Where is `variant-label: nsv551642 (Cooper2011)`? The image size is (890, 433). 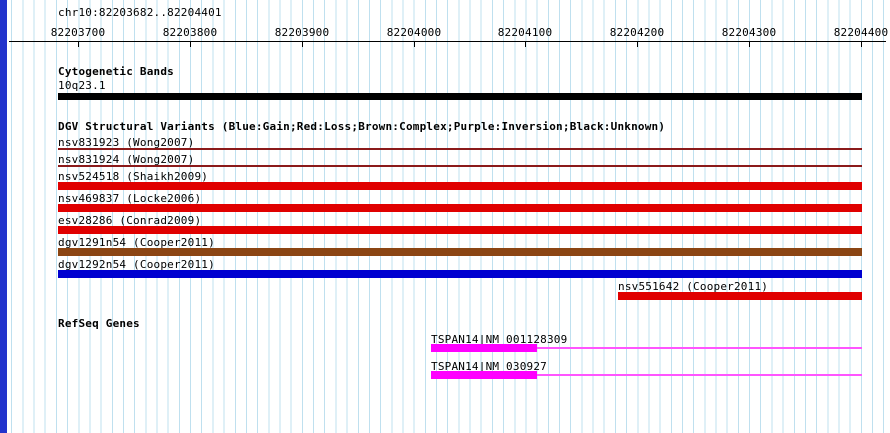 variant-label: nsv551642 (Cooper2011) is located at coordinates (693, 286).